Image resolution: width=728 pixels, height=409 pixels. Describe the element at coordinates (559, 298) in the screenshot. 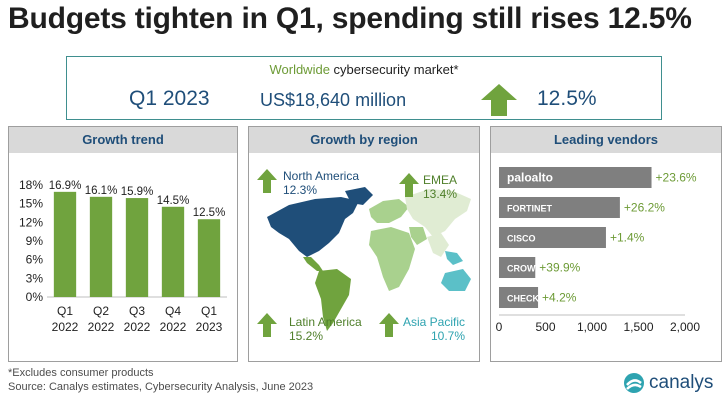

I see `vendor-growth-label: +4.2%` at that location.